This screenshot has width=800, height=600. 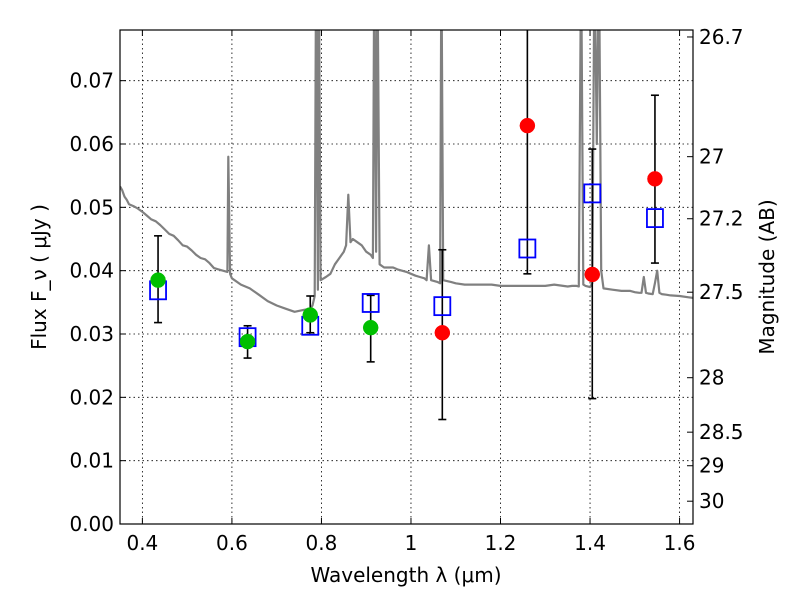 I want to click on right-tick-label: 28, so click(x=711, y=378).